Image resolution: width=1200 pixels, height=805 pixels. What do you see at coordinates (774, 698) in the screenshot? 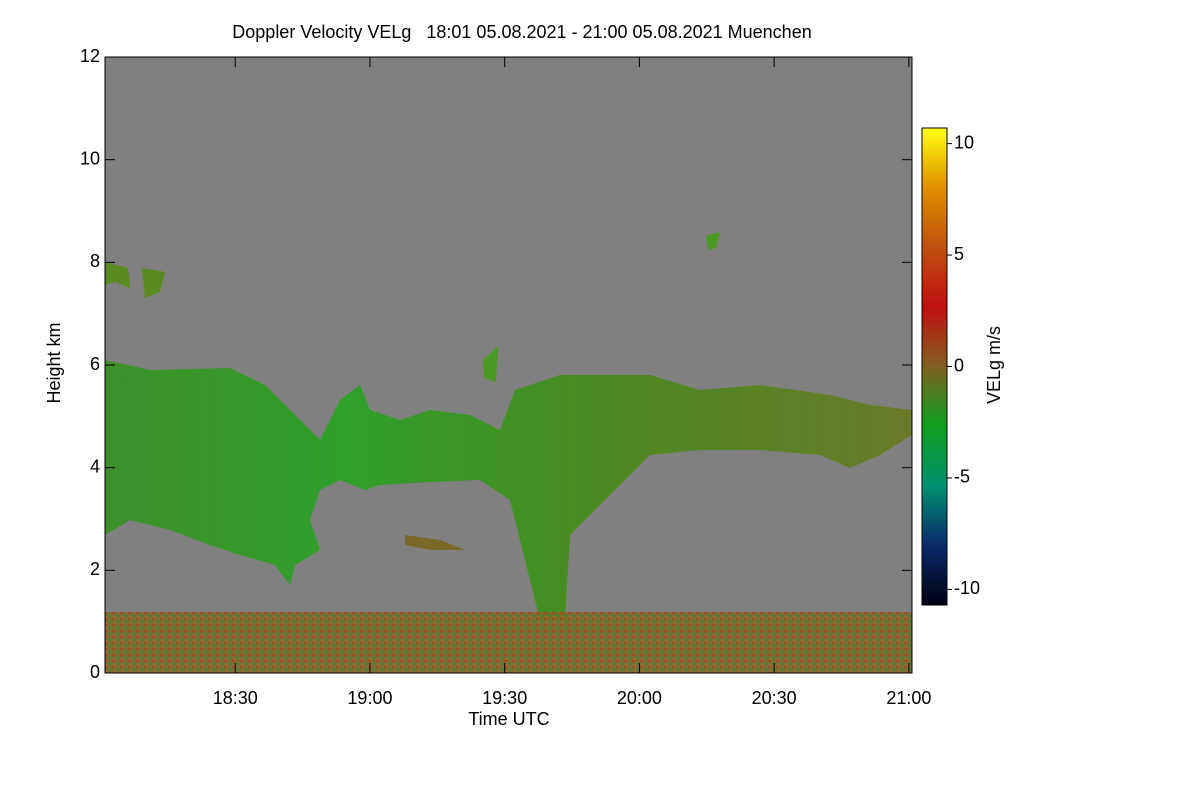
I see `x-tick-label: 20:30` at bounding box center [774, 698].